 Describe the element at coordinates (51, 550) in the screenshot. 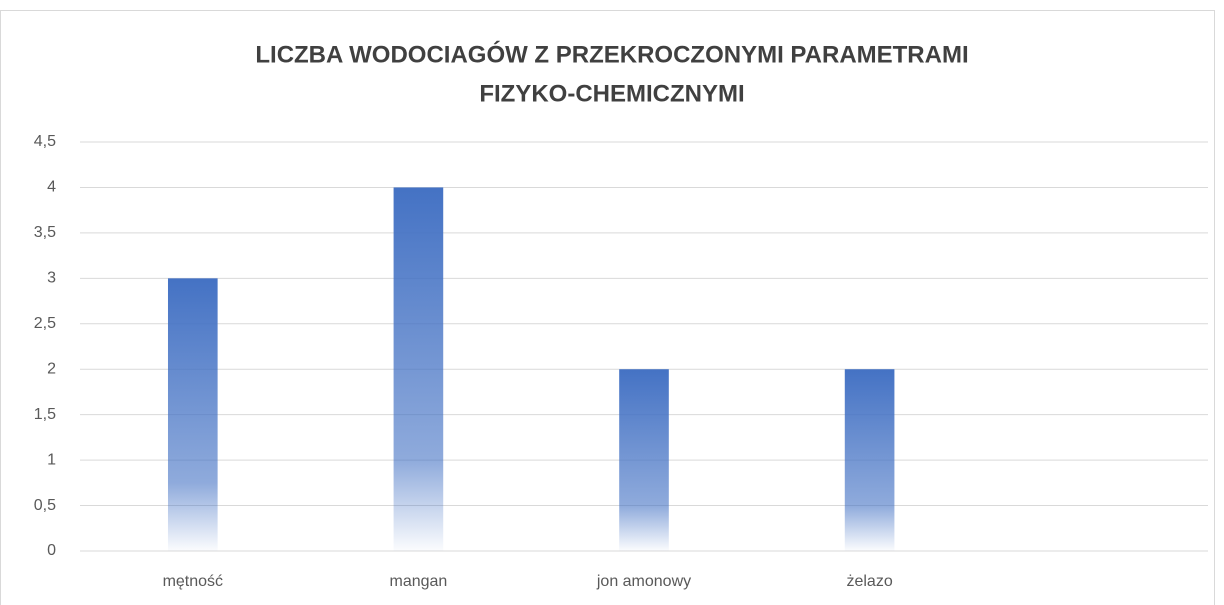

I see `y-tick-label: 0` at that location.